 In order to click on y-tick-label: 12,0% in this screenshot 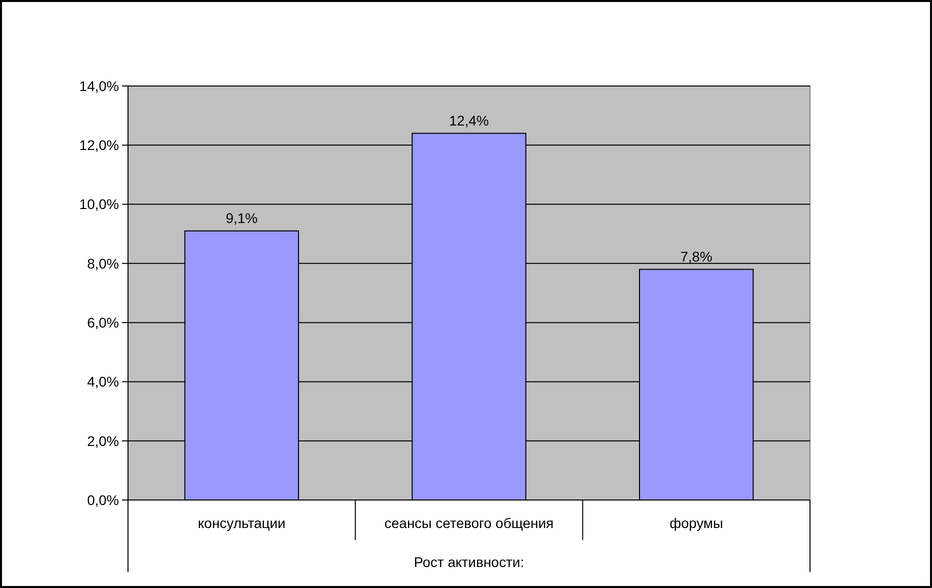, I will do `click(99, 145)`.